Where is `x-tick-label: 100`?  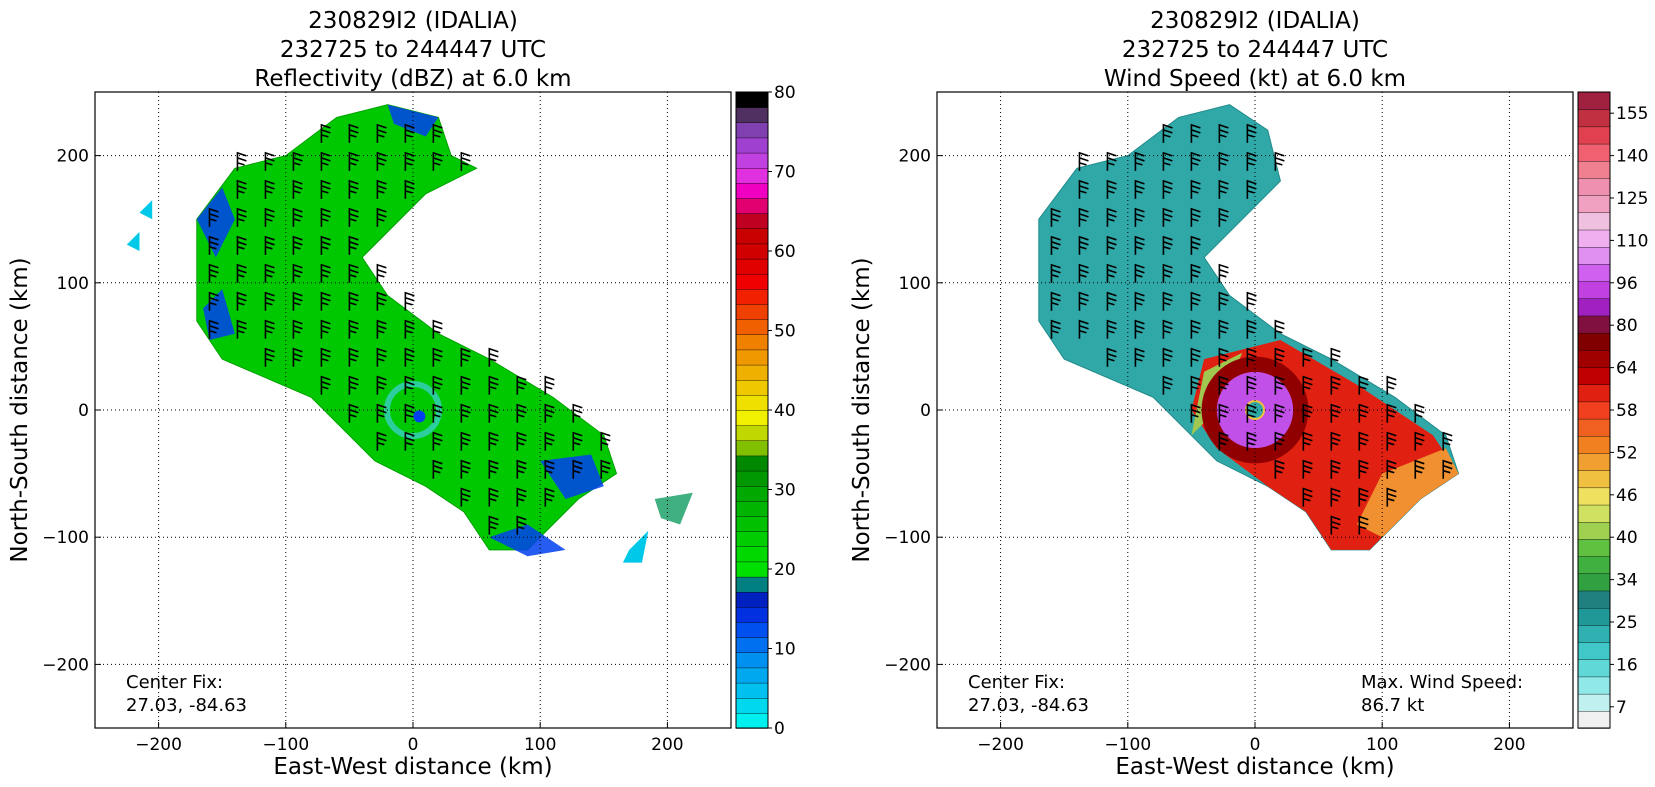 x-tick-label: 100 is located at coordinates (540, 745).